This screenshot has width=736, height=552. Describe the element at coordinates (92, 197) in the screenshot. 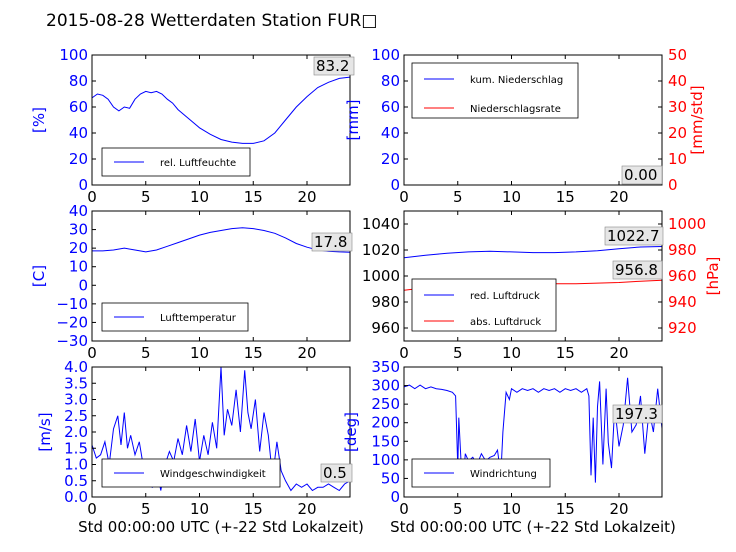

I see `humidity-x-tick-label: 0` at that location.